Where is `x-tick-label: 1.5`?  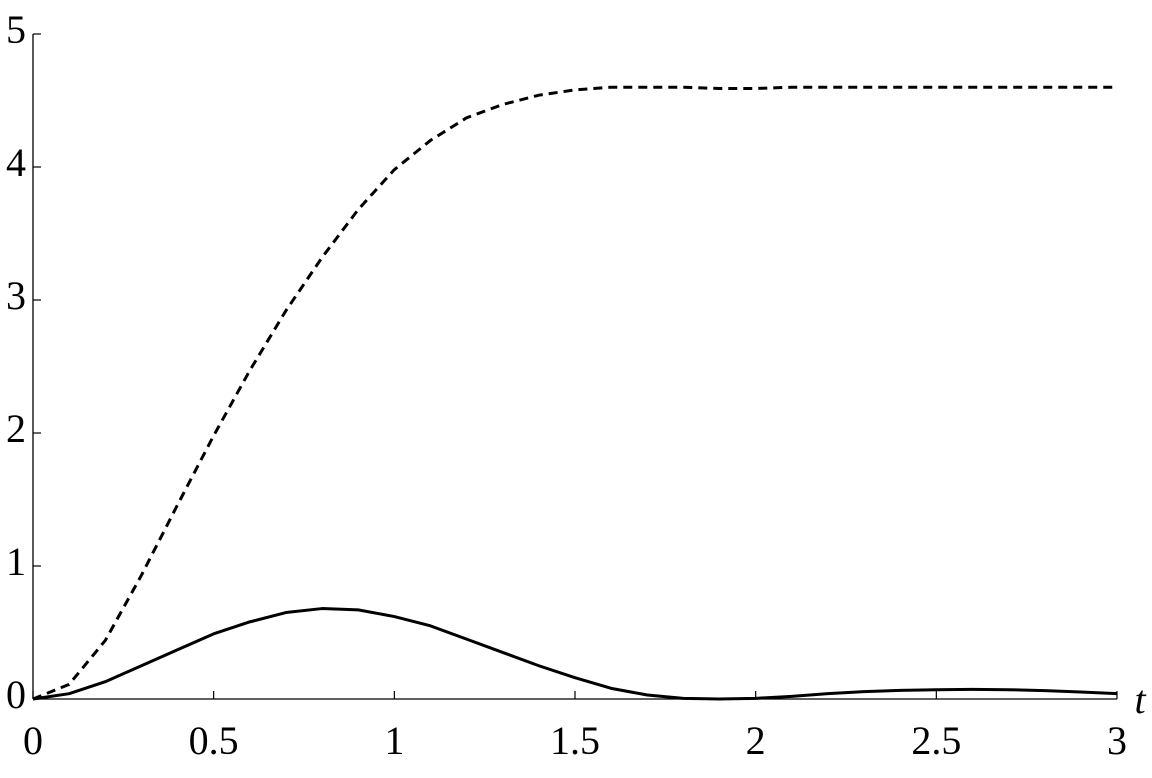
x-tick-label: 1.5 is located at coordinates (575, 740).